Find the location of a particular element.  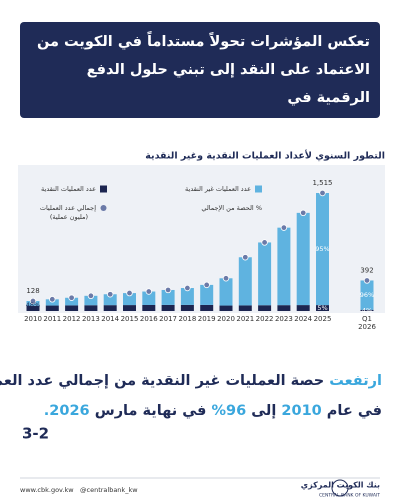

x-tick-label: 2016 is located at coordinates (148, 319).